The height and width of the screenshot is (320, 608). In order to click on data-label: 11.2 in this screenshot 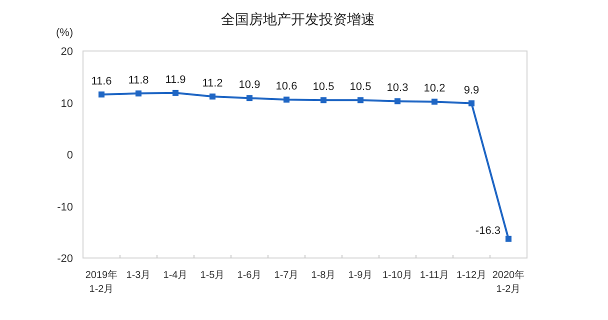, I will do `click(212, 84)`.